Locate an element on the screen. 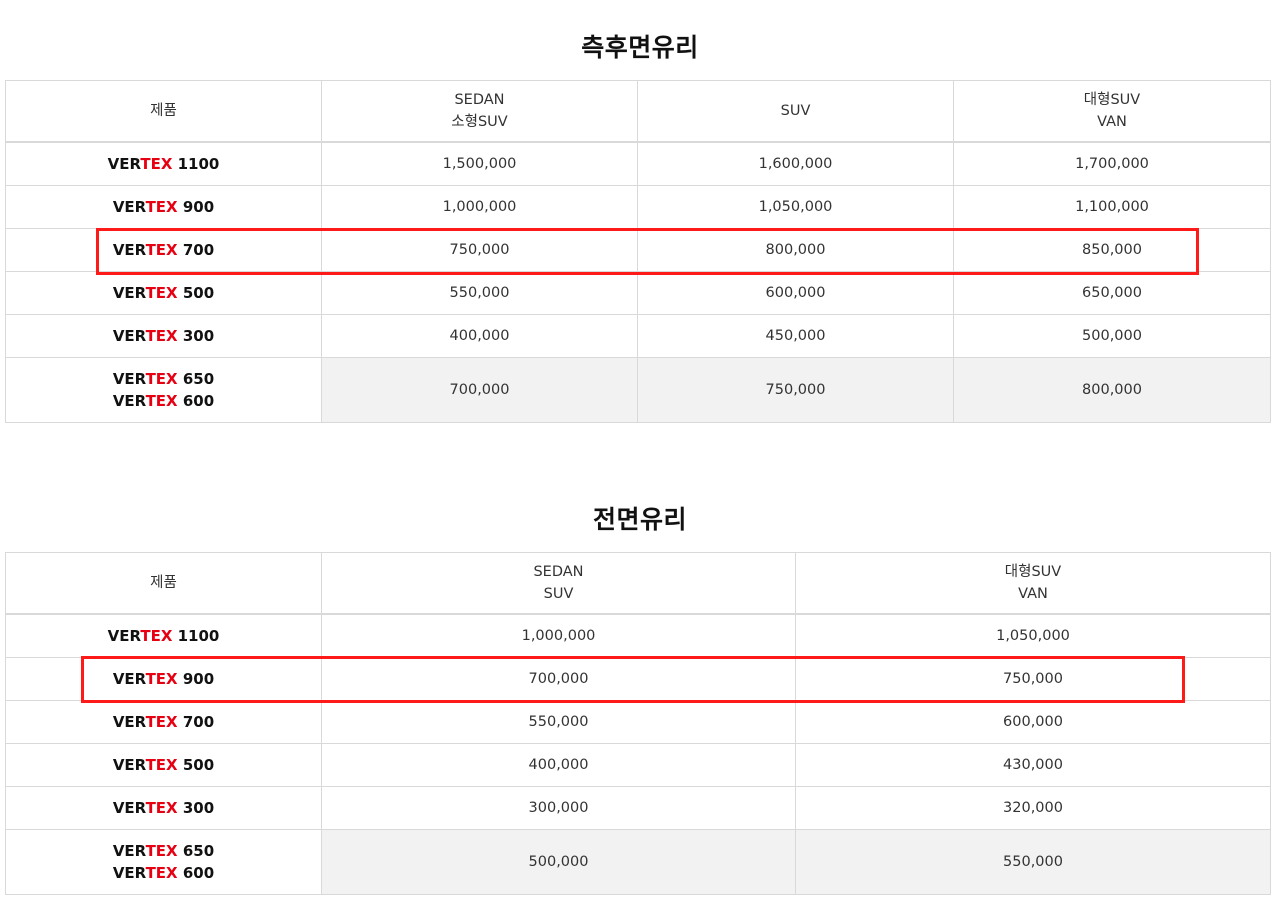  price-cell: 1,500,000 is located at coordinates (479, 163).